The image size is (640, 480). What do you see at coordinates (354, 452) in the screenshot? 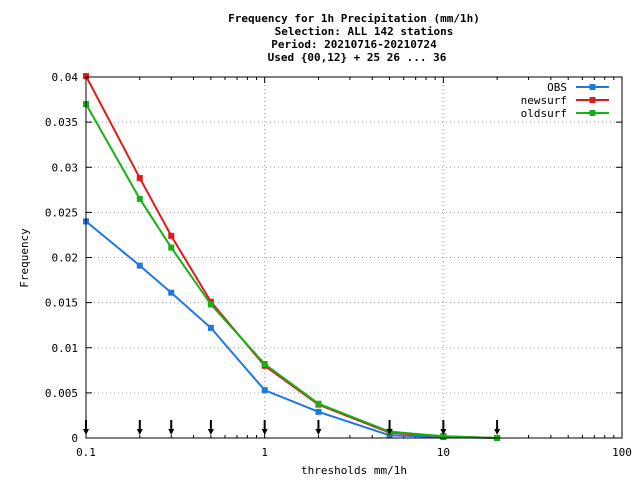
I see `x-tick-labels: 0.1 1 10 100` at bounding box center [354, 452].